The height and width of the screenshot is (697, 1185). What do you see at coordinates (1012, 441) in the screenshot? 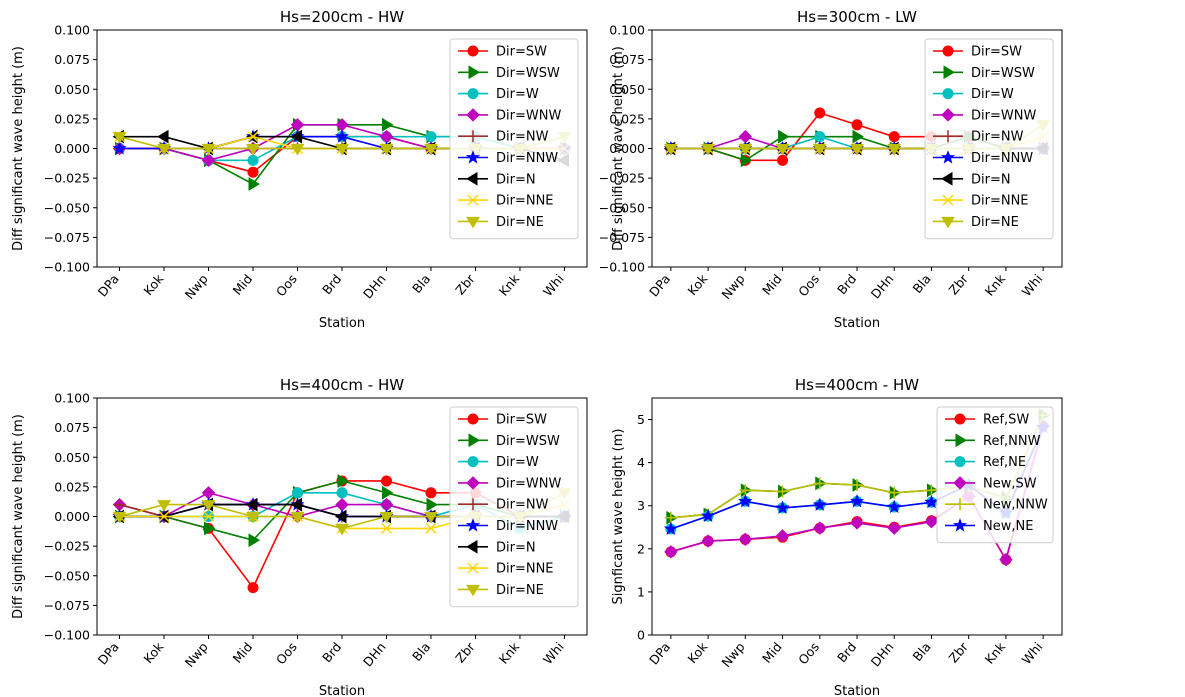
I see `legend-label: Ref,NNW` at bounding box center [1012, 441].